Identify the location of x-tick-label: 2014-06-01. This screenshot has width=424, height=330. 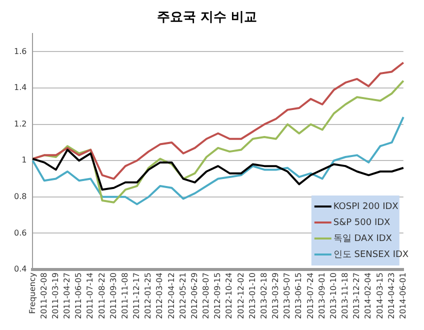
(403, 296).